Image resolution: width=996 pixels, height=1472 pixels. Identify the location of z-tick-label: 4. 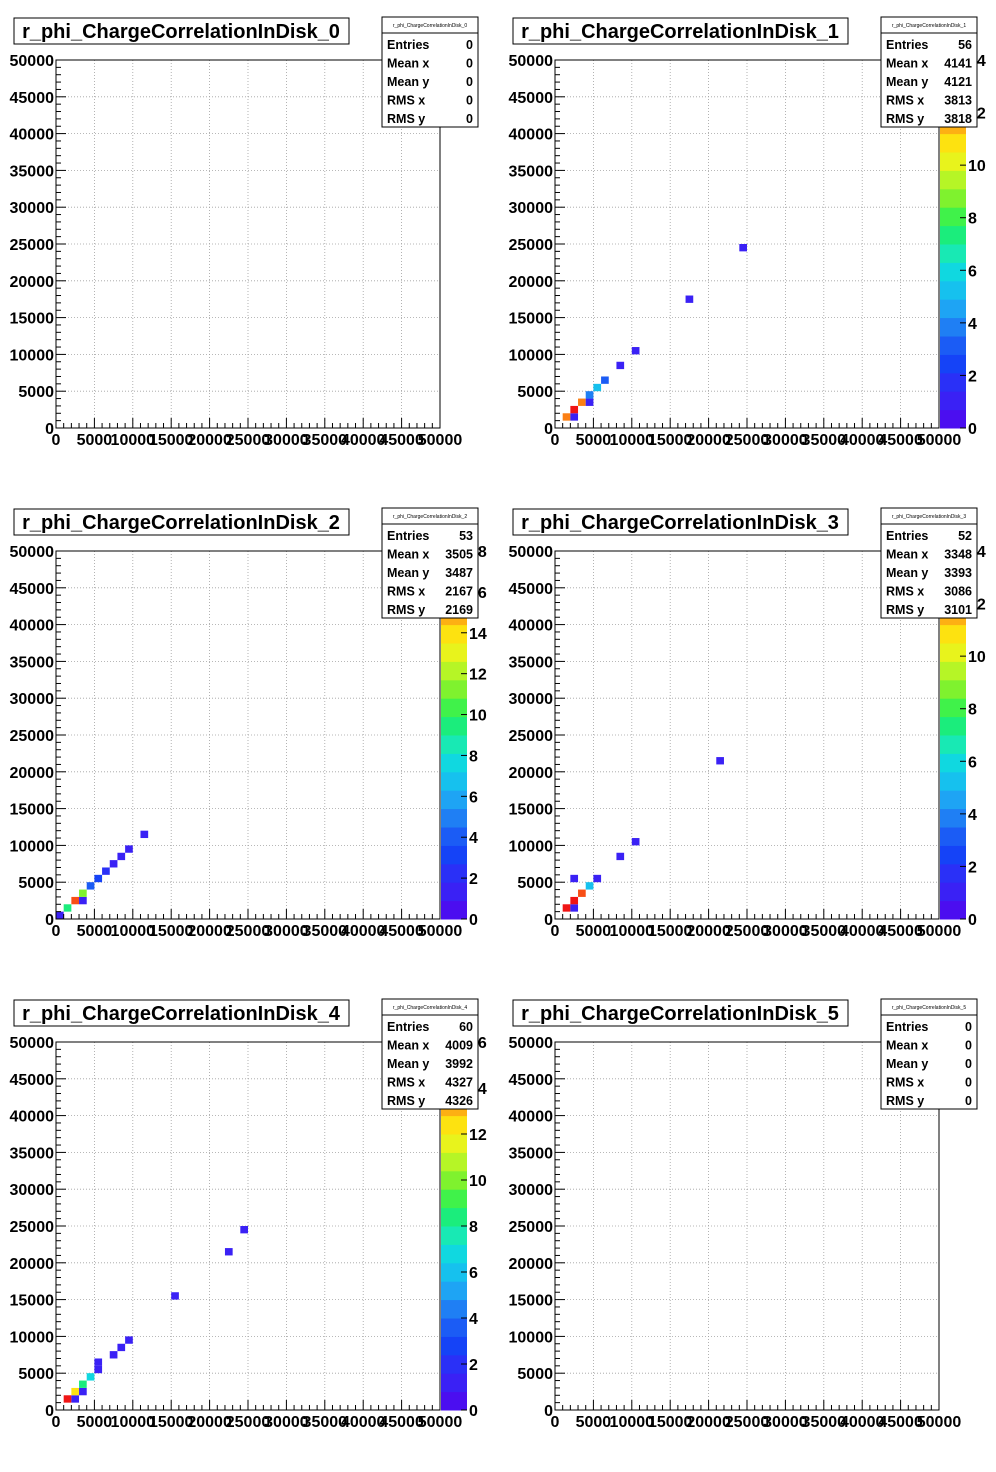
(473, 1319).